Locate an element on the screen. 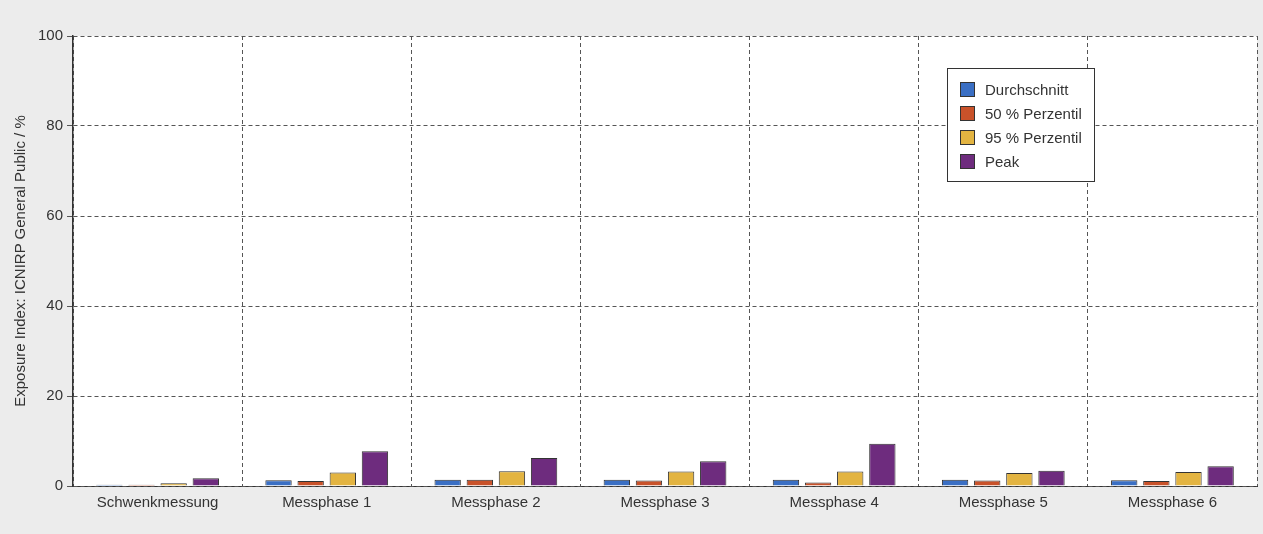  x-tick-label: Messphase 1 is located at coordinates (327, 502).